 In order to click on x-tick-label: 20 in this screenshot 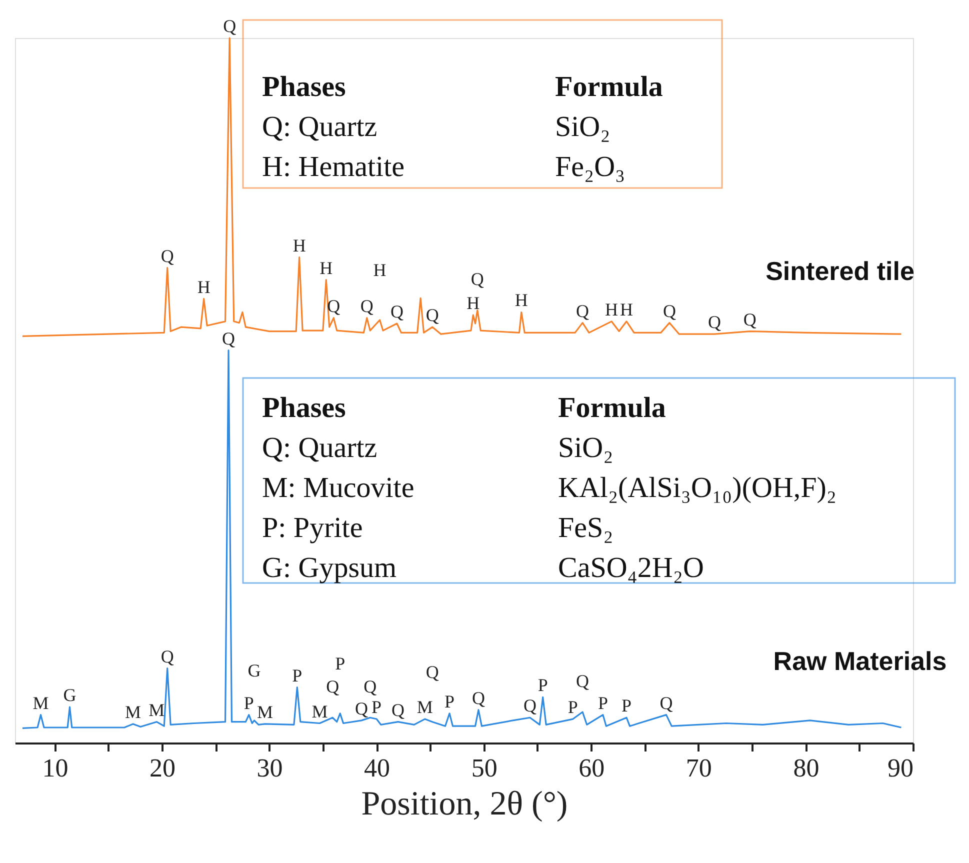, I will do `click(162, 768)`.